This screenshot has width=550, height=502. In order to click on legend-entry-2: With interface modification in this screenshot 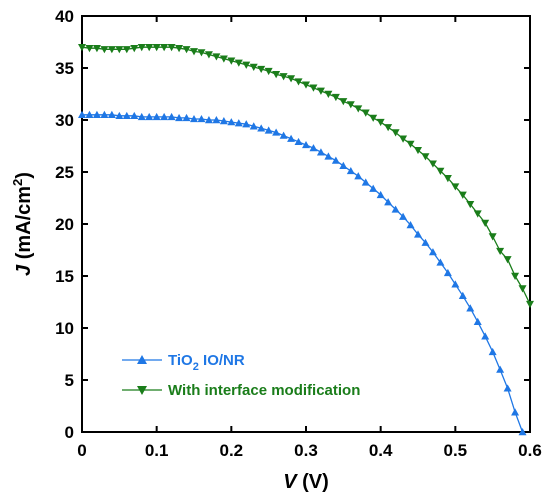, I will do `click(241, 390)`.